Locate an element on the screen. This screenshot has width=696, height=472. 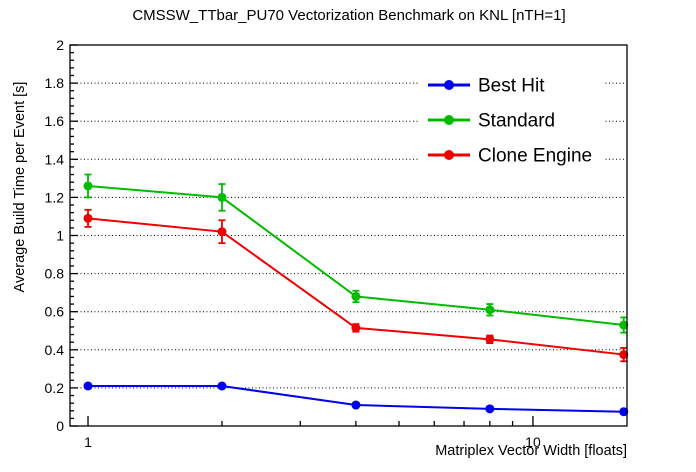
y-tick-label-0.2: 0.2 is located at coordinates (55, 388).